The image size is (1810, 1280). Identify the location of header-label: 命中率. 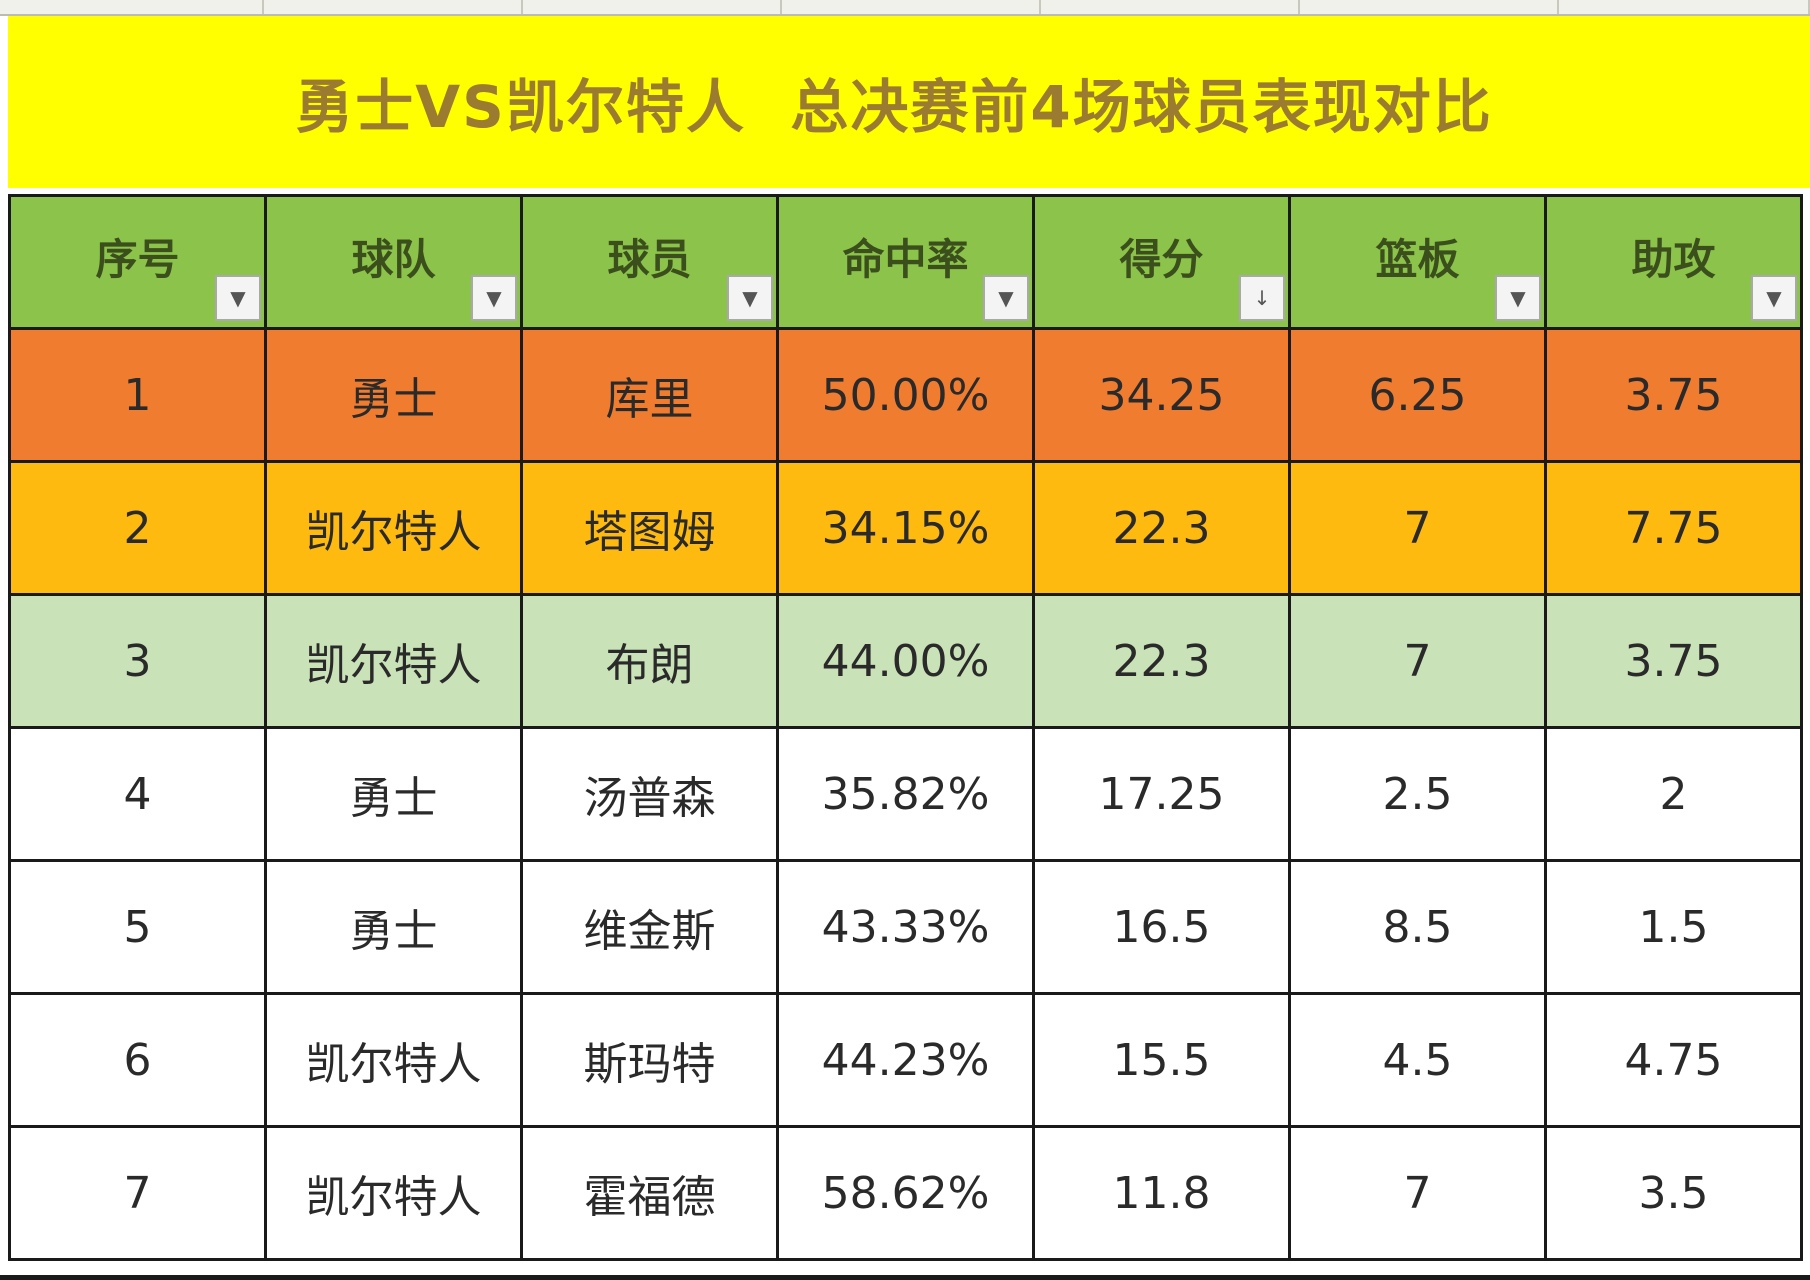
(905, 259).